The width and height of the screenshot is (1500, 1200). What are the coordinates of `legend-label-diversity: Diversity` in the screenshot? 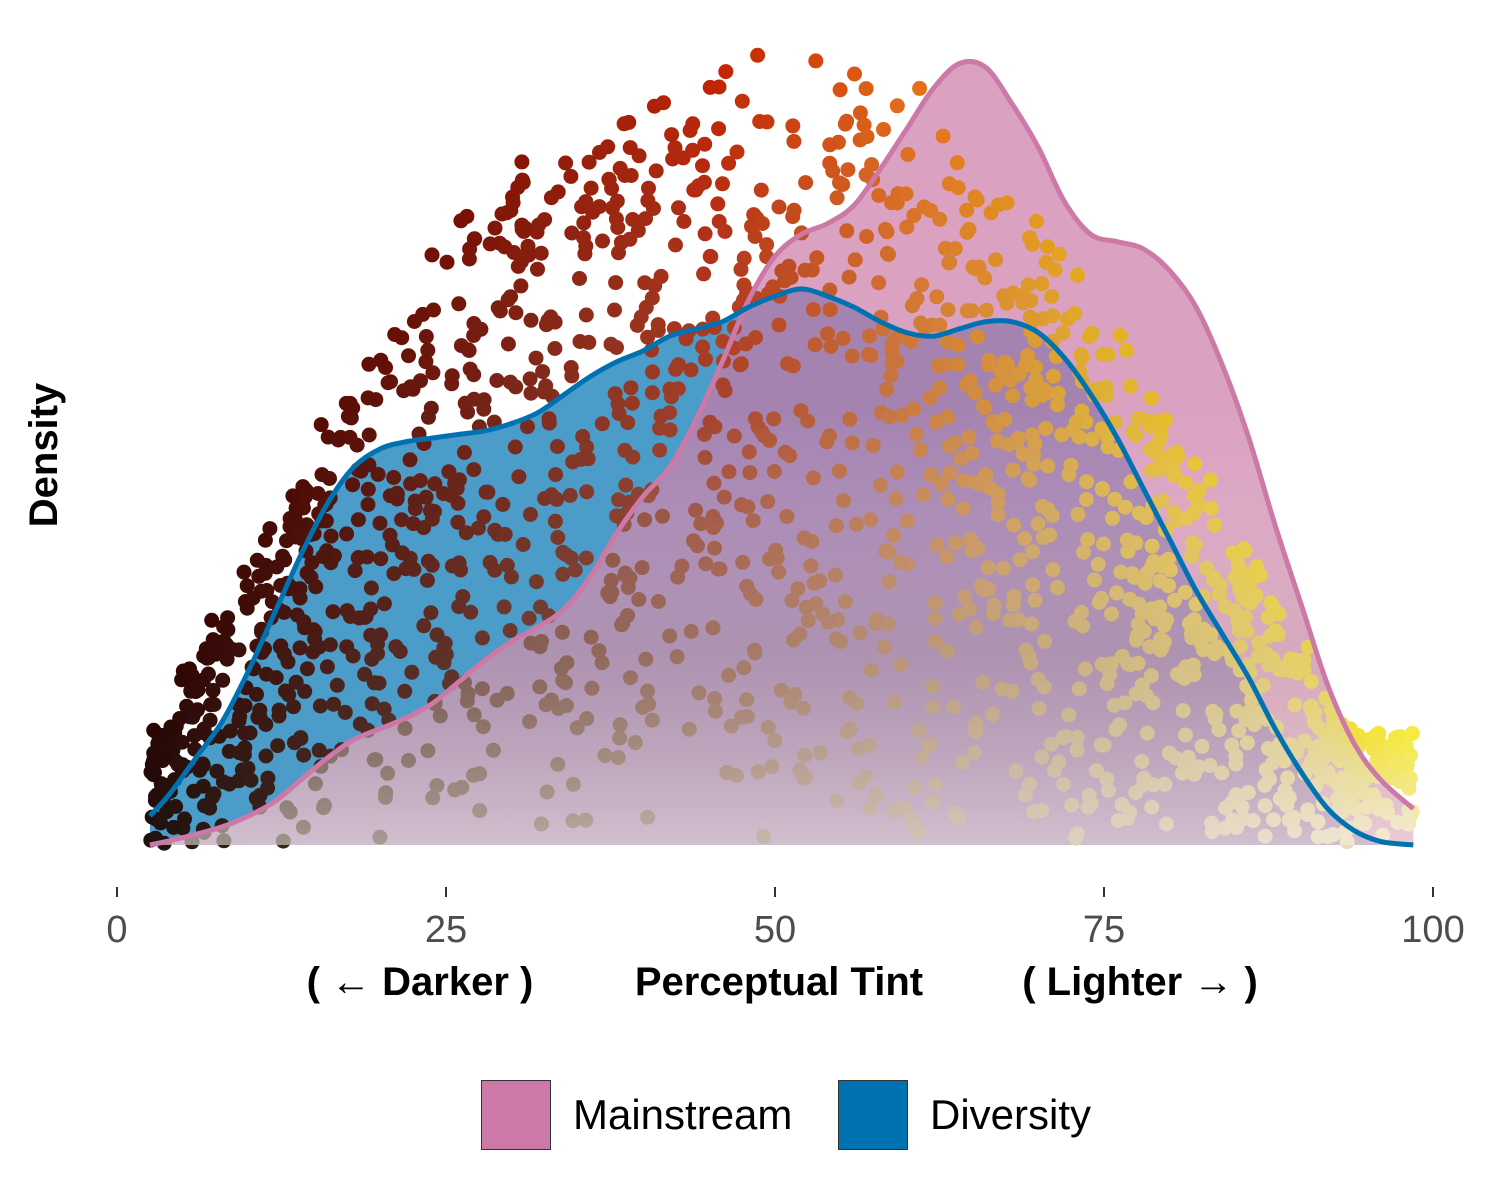 It's located at (1011, 1114).